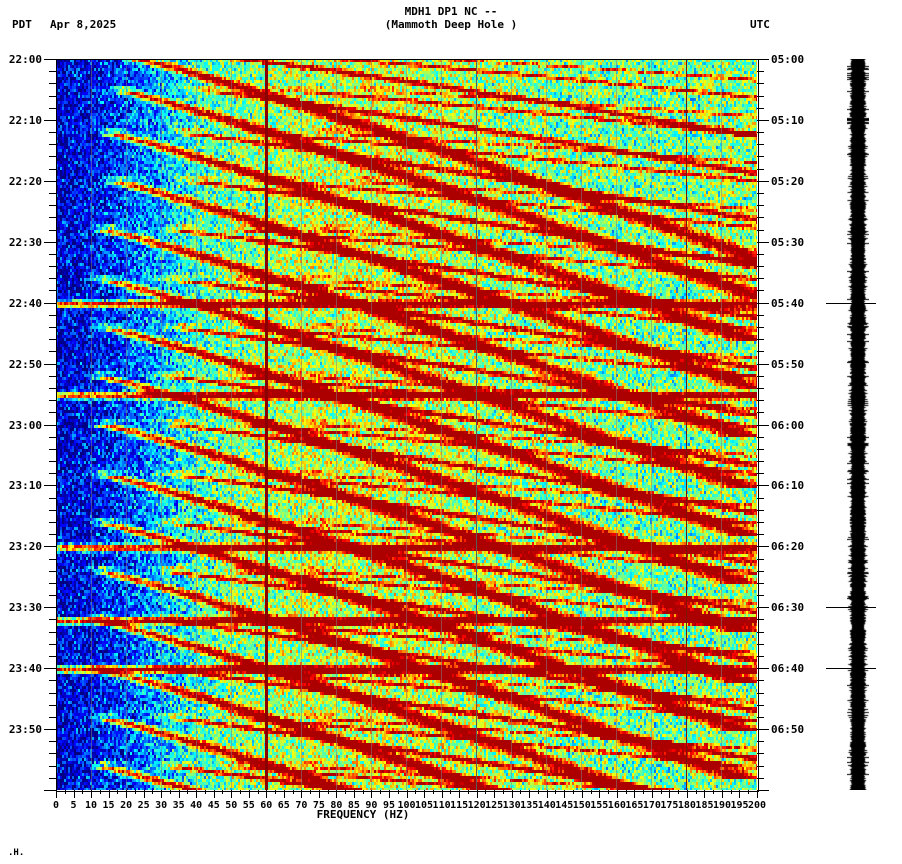 Image resolution: width=902 pixels, height=864 pixels. What do you see at coordinates (336, 805) in the screenshot?
I see `frequency-axis-label: 80` at bounding box center [336, 805].